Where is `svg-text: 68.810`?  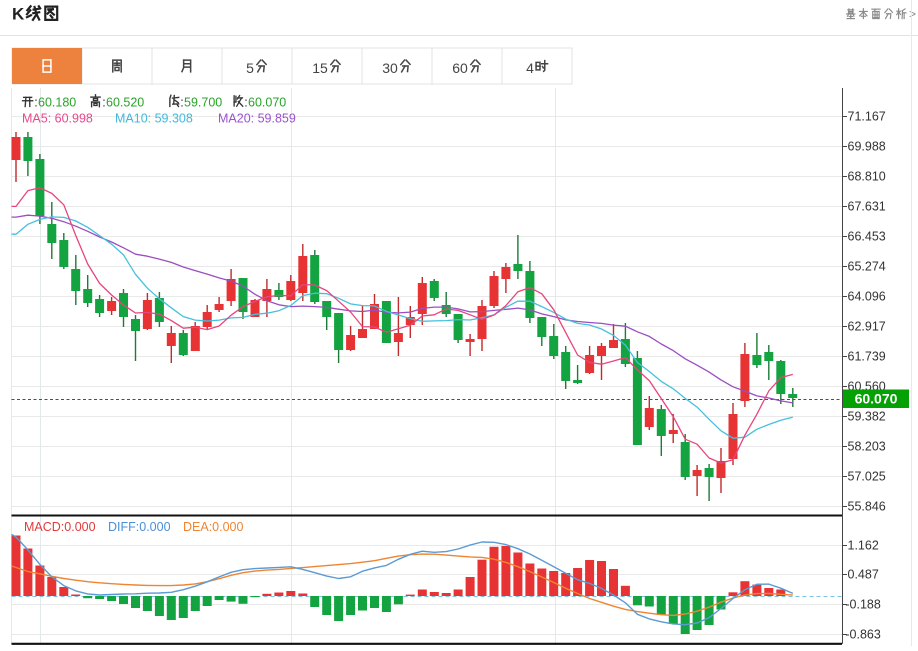
svg-text: 68.810 is located at coordinates (867, 177).